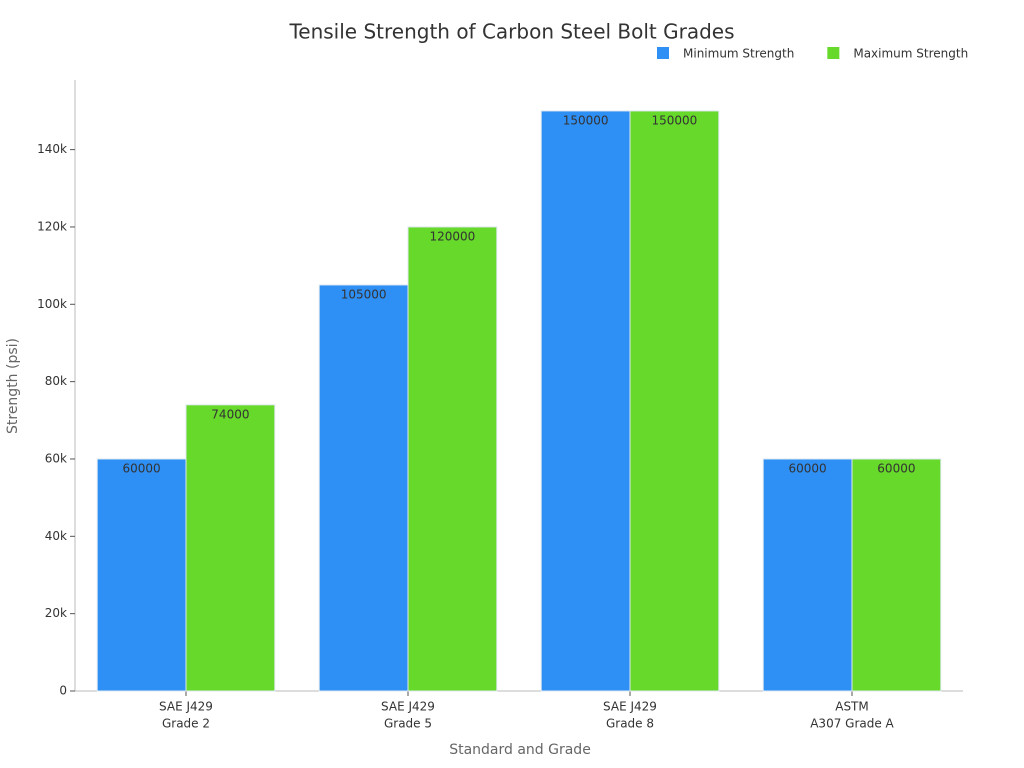  Describe the element at coordinates (738, 54) in the screenshot. I see `legend-label: Minimum Strength` at that location.